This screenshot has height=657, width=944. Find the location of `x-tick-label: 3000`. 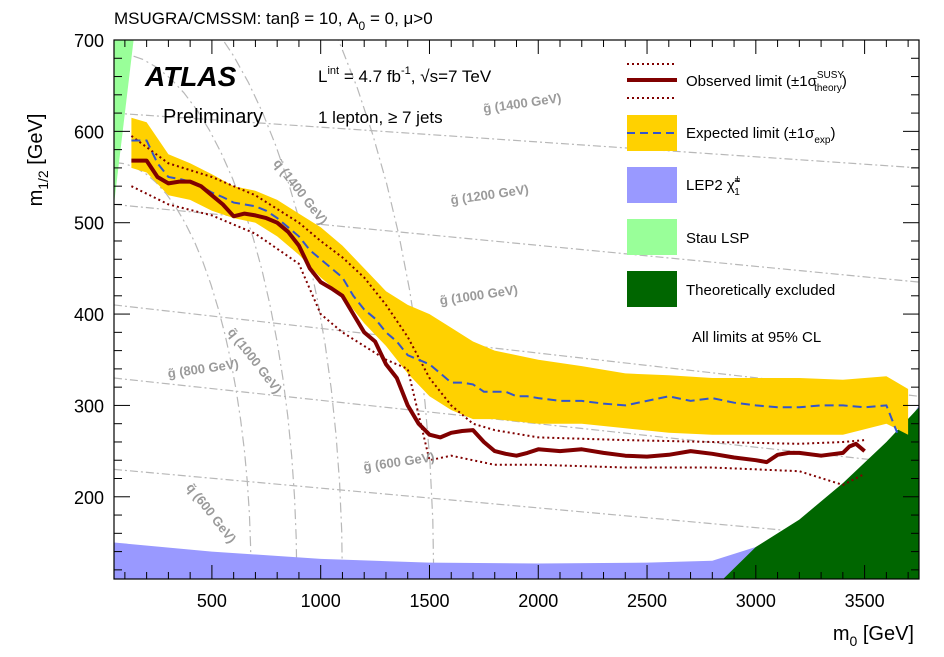

x-tick-label: 3000 is located at coordinates (756, 601).